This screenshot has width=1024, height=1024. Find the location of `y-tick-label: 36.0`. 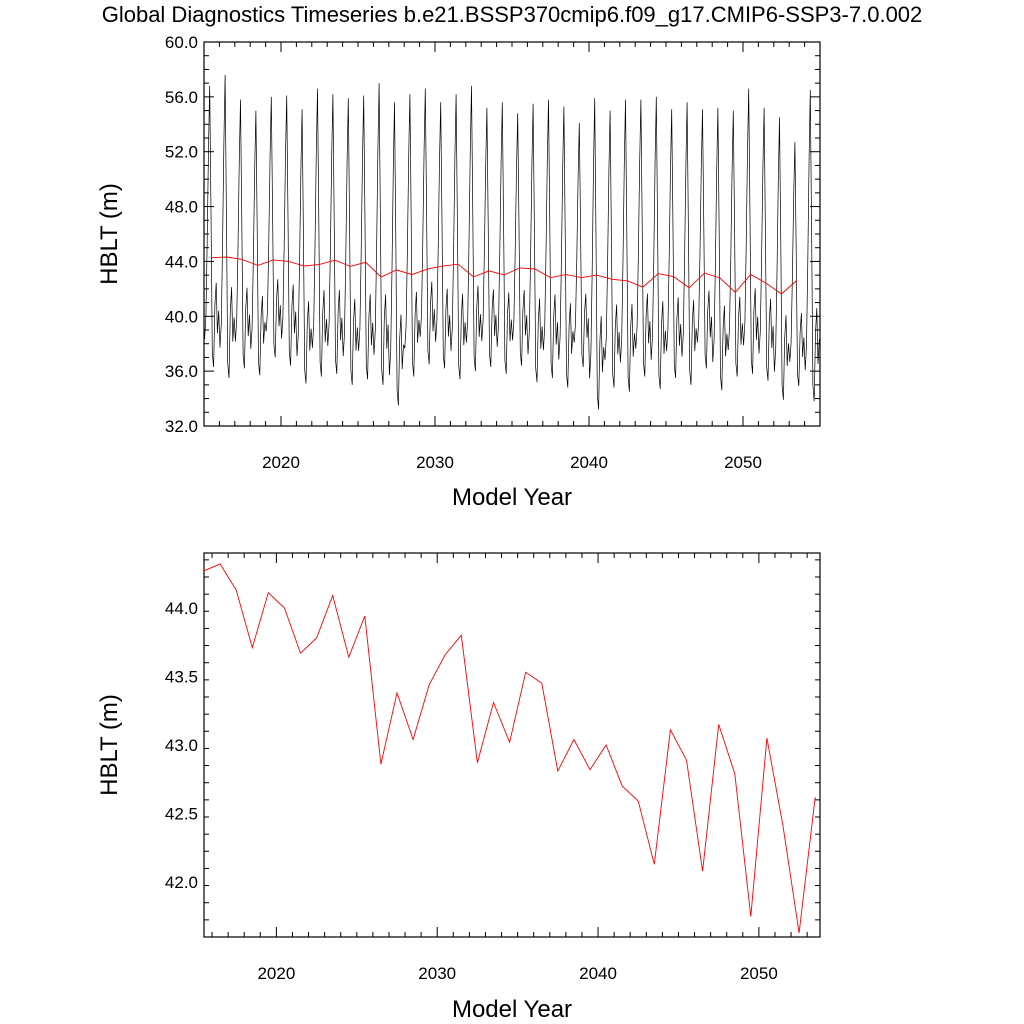

y-tick-label: 36.0 is located at coordinates (181, 371).